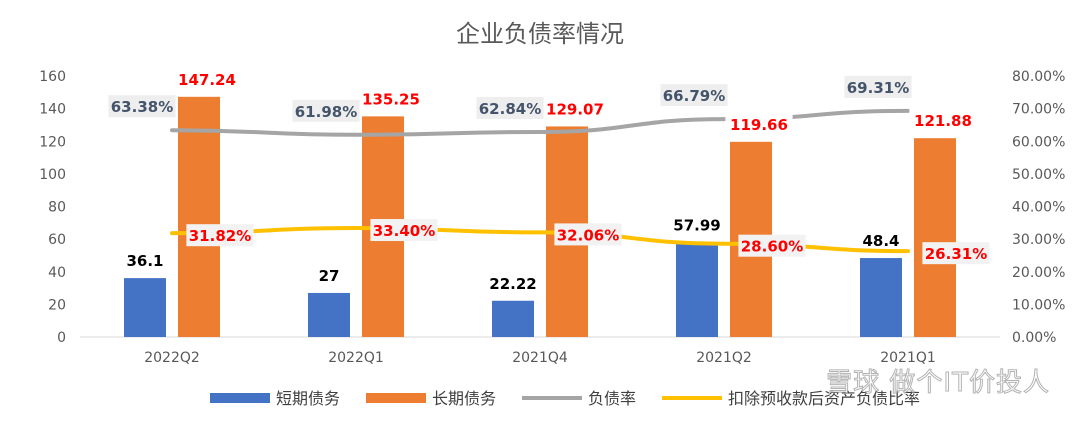 This screenshot has height=428, width=1080. I want to click on line-adjusted-ratio-label: 28.60%, so click(772, 247).